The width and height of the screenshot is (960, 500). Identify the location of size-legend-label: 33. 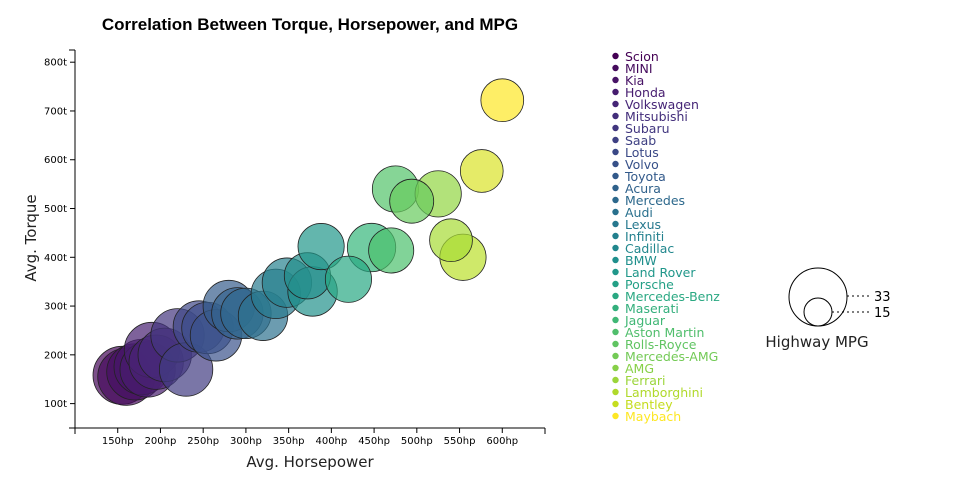
(882, 297).